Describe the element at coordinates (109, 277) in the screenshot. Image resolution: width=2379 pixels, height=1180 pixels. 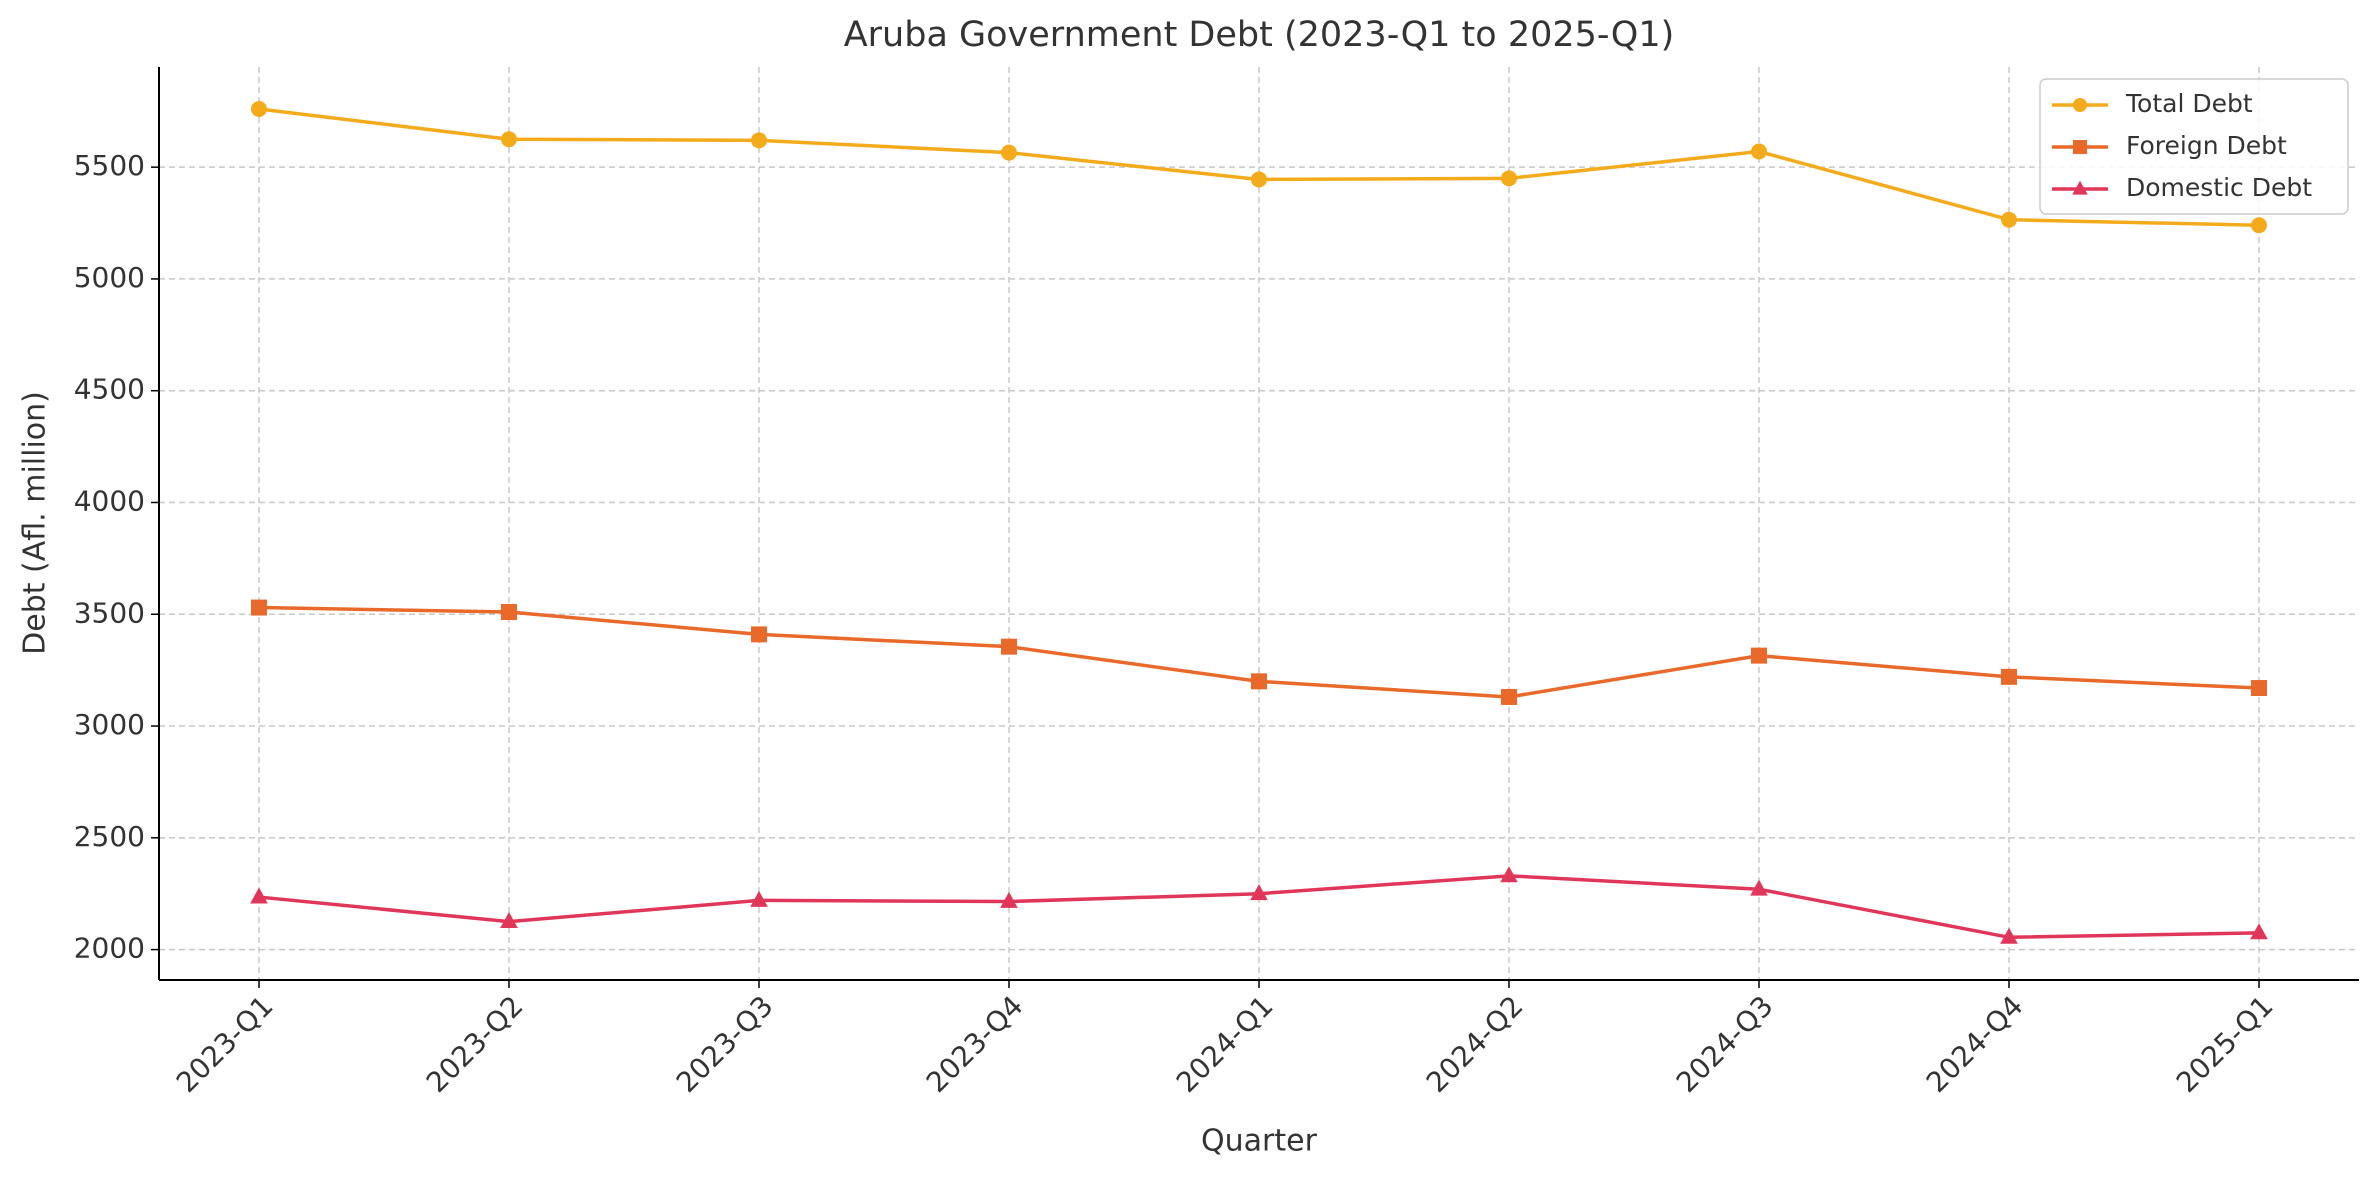
I see `y-tick-label: 5000` at that location.